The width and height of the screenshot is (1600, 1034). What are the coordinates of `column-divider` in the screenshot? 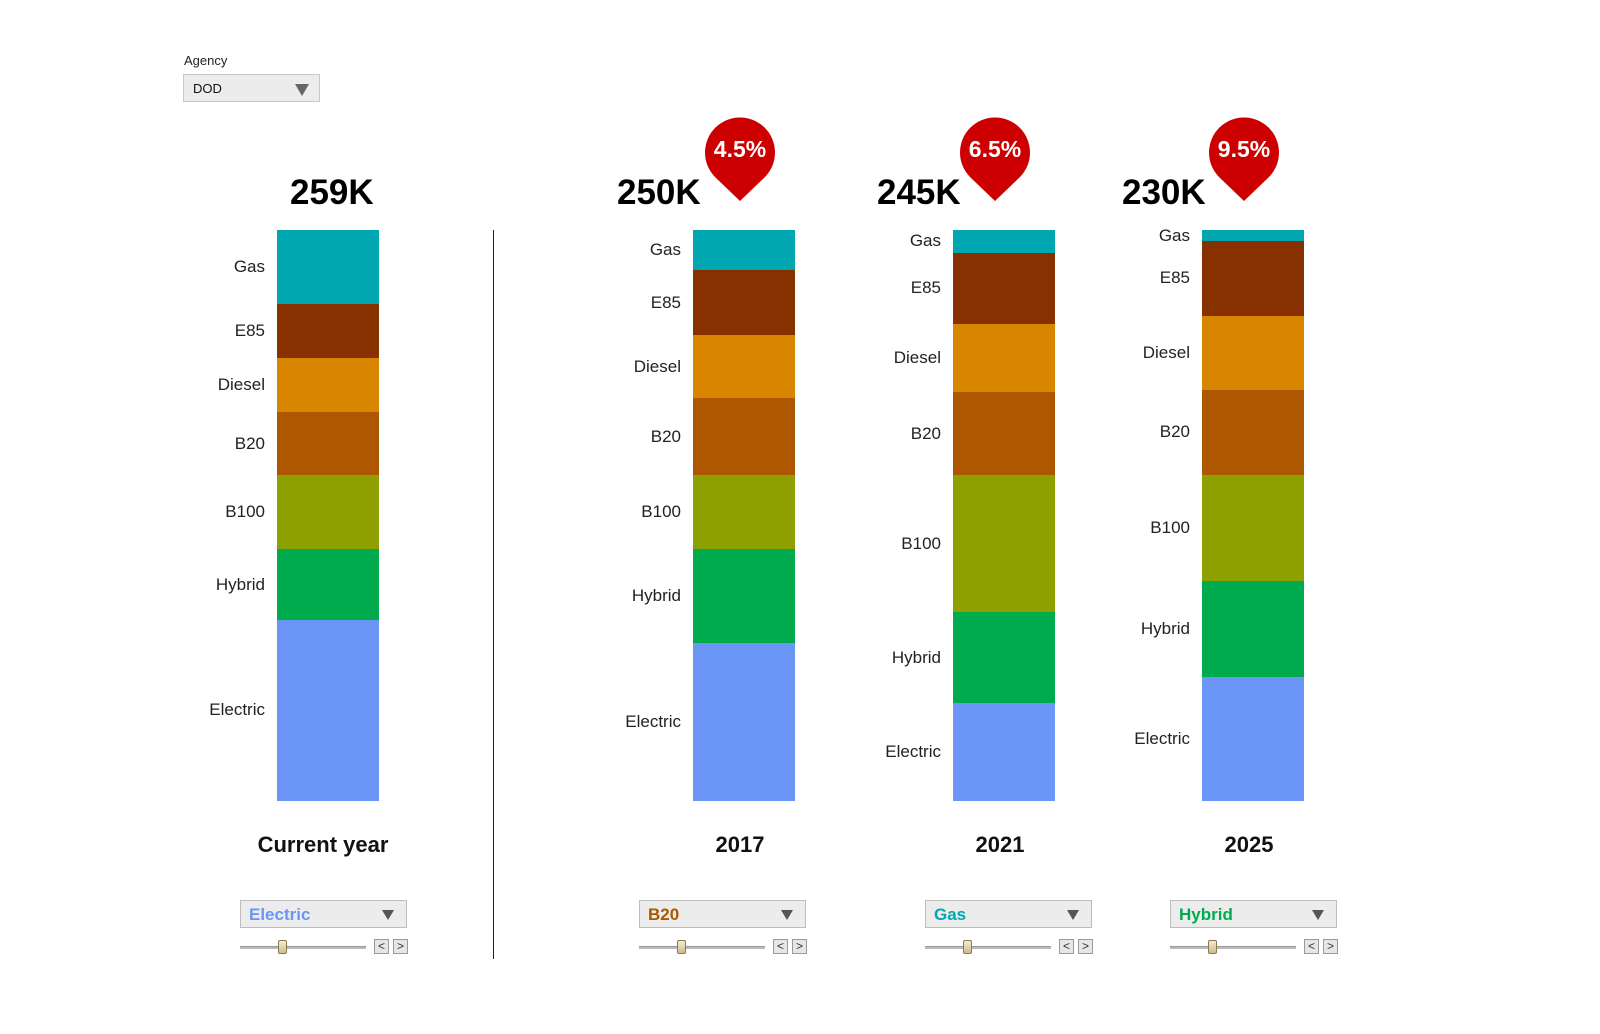 It's located at (493, 594).